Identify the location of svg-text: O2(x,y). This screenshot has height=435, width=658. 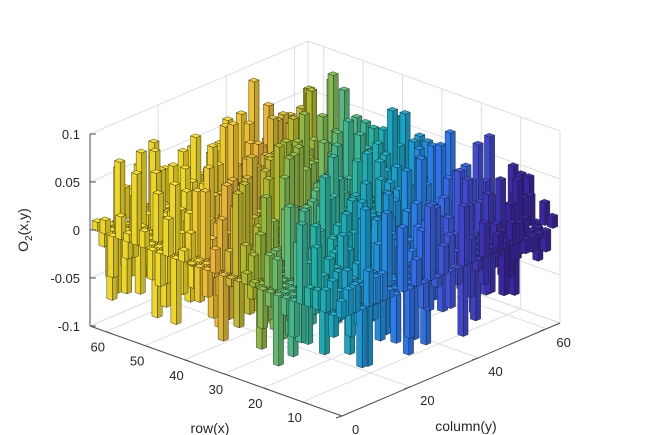
(25, 230).